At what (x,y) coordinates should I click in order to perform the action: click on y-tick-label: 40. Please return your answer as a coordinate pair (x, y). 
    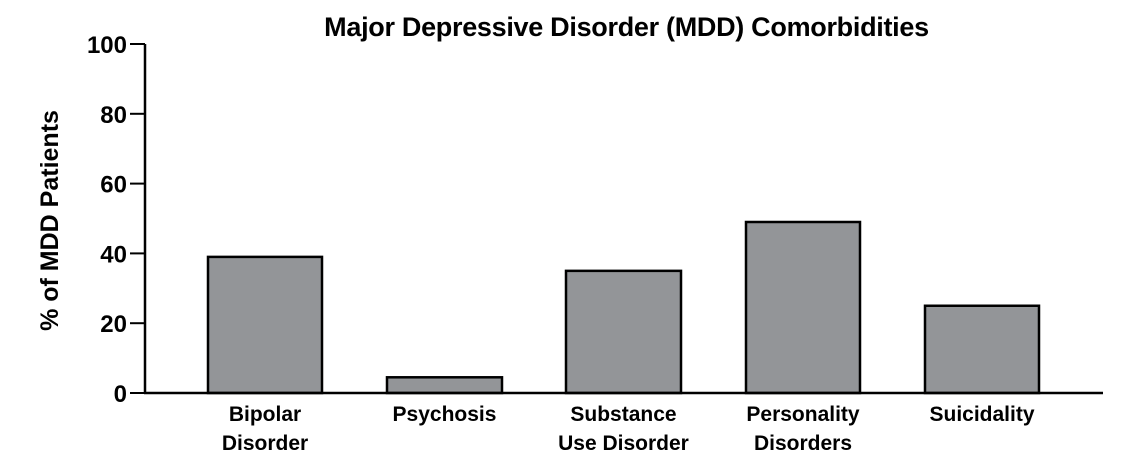
    Looking at the image, I should click on (113, 254).